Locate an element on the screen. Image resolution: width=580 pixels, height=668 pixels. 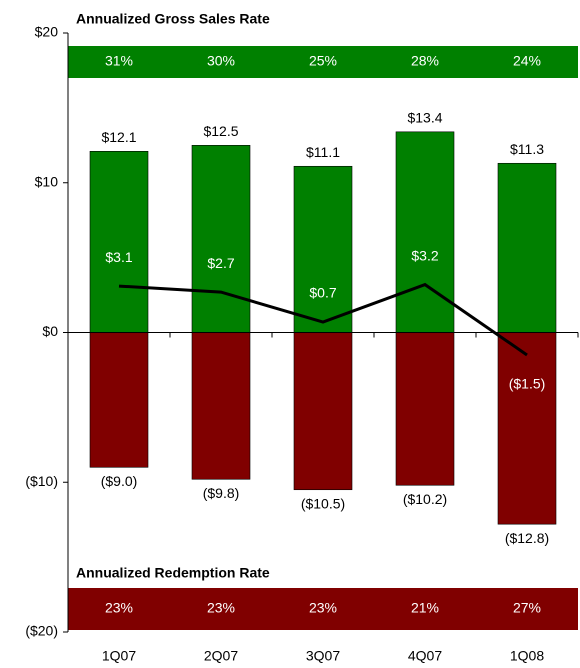
value-label: $3.1 is located at coordinates (118, 257).